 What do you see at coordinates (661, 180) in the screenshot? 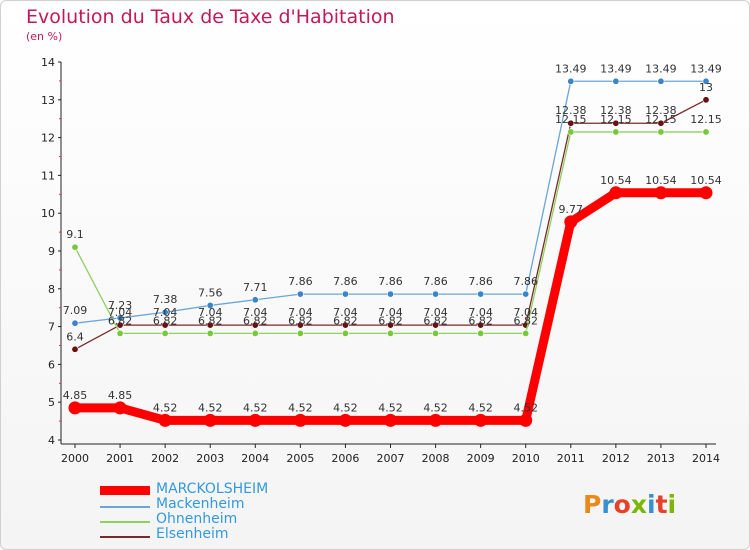
I see `data-label: 10.54` at bounding box center [661, 180].